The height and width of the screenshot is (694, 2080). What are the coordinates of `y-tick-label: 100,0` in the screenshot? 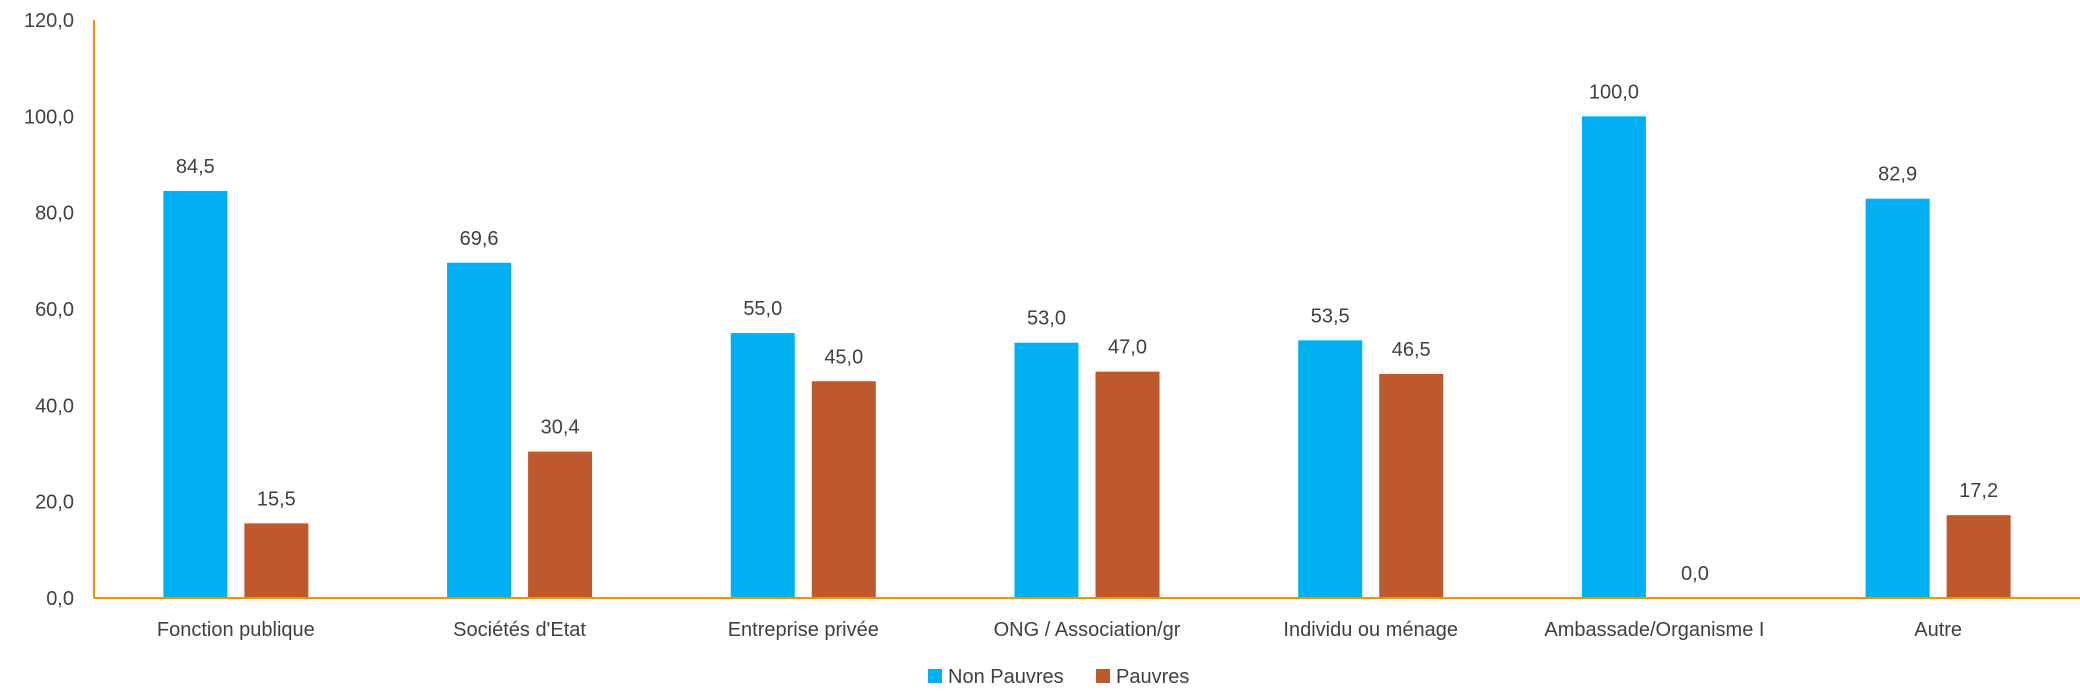 It's located at (49, 117).